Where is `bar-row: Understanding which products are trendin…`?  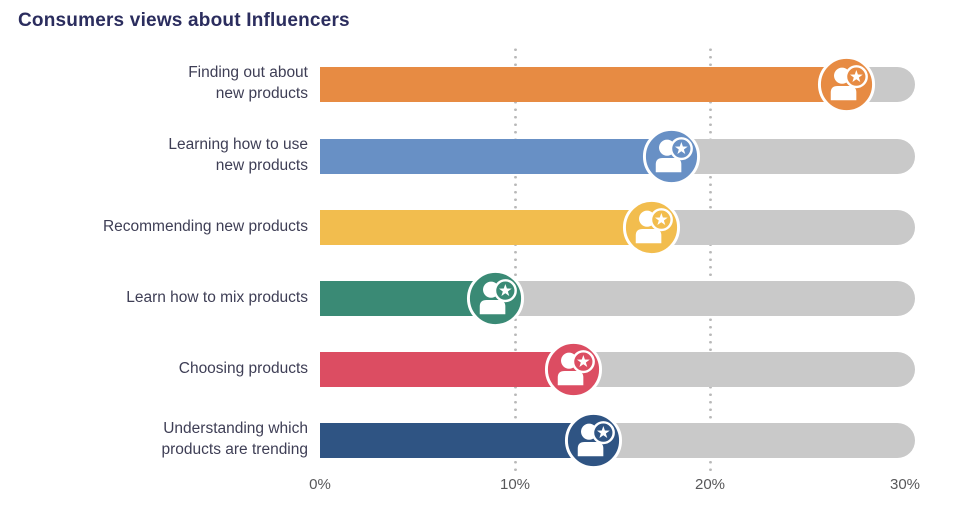
bar-row: Understanding which products are trendin… is located at coordinates (482, 440).